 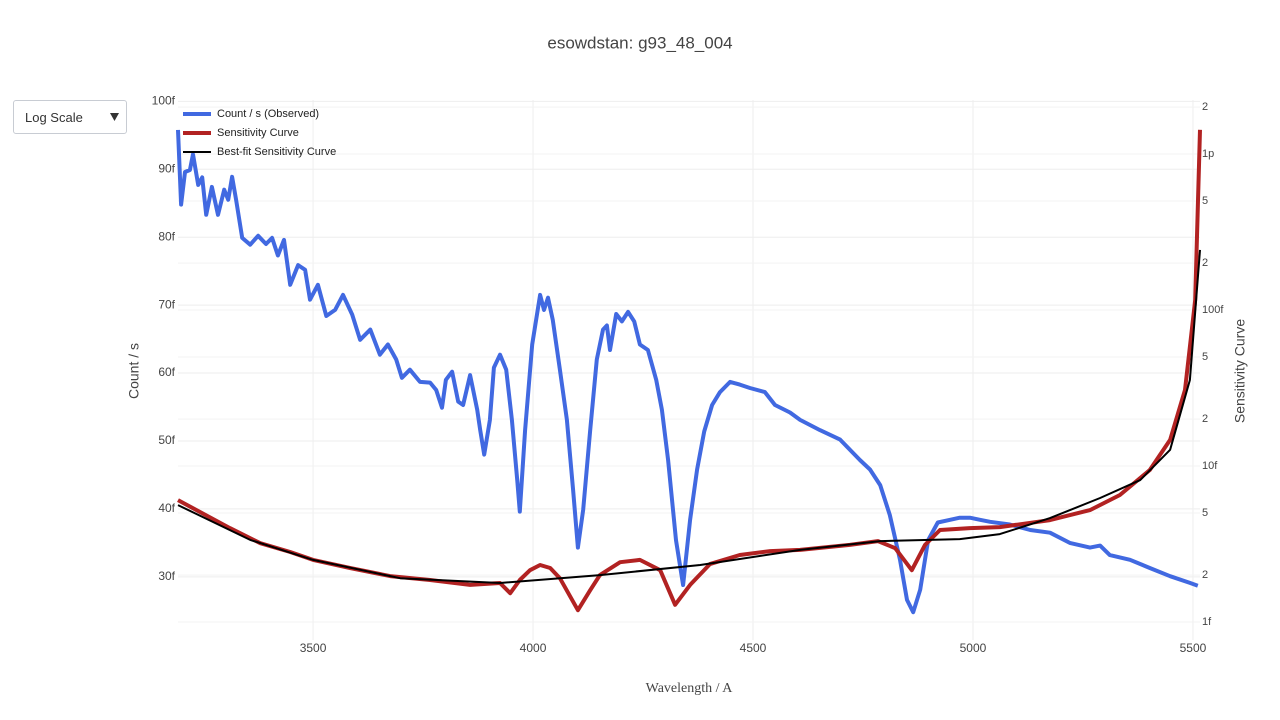 I want to click on y-axis-label: Count / s, so click(x=134, y=371).